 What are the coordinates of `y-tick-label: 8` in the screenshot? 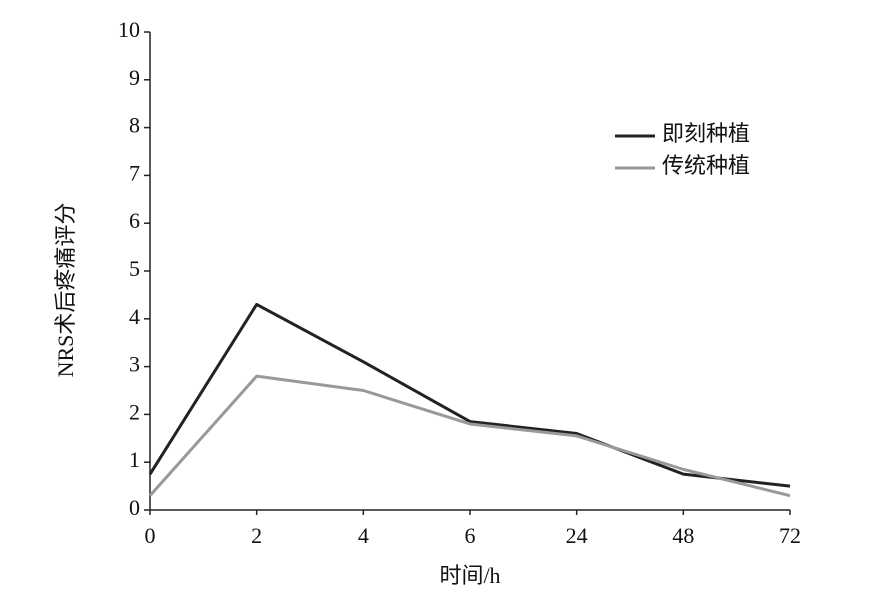 It's located at (134, 125).